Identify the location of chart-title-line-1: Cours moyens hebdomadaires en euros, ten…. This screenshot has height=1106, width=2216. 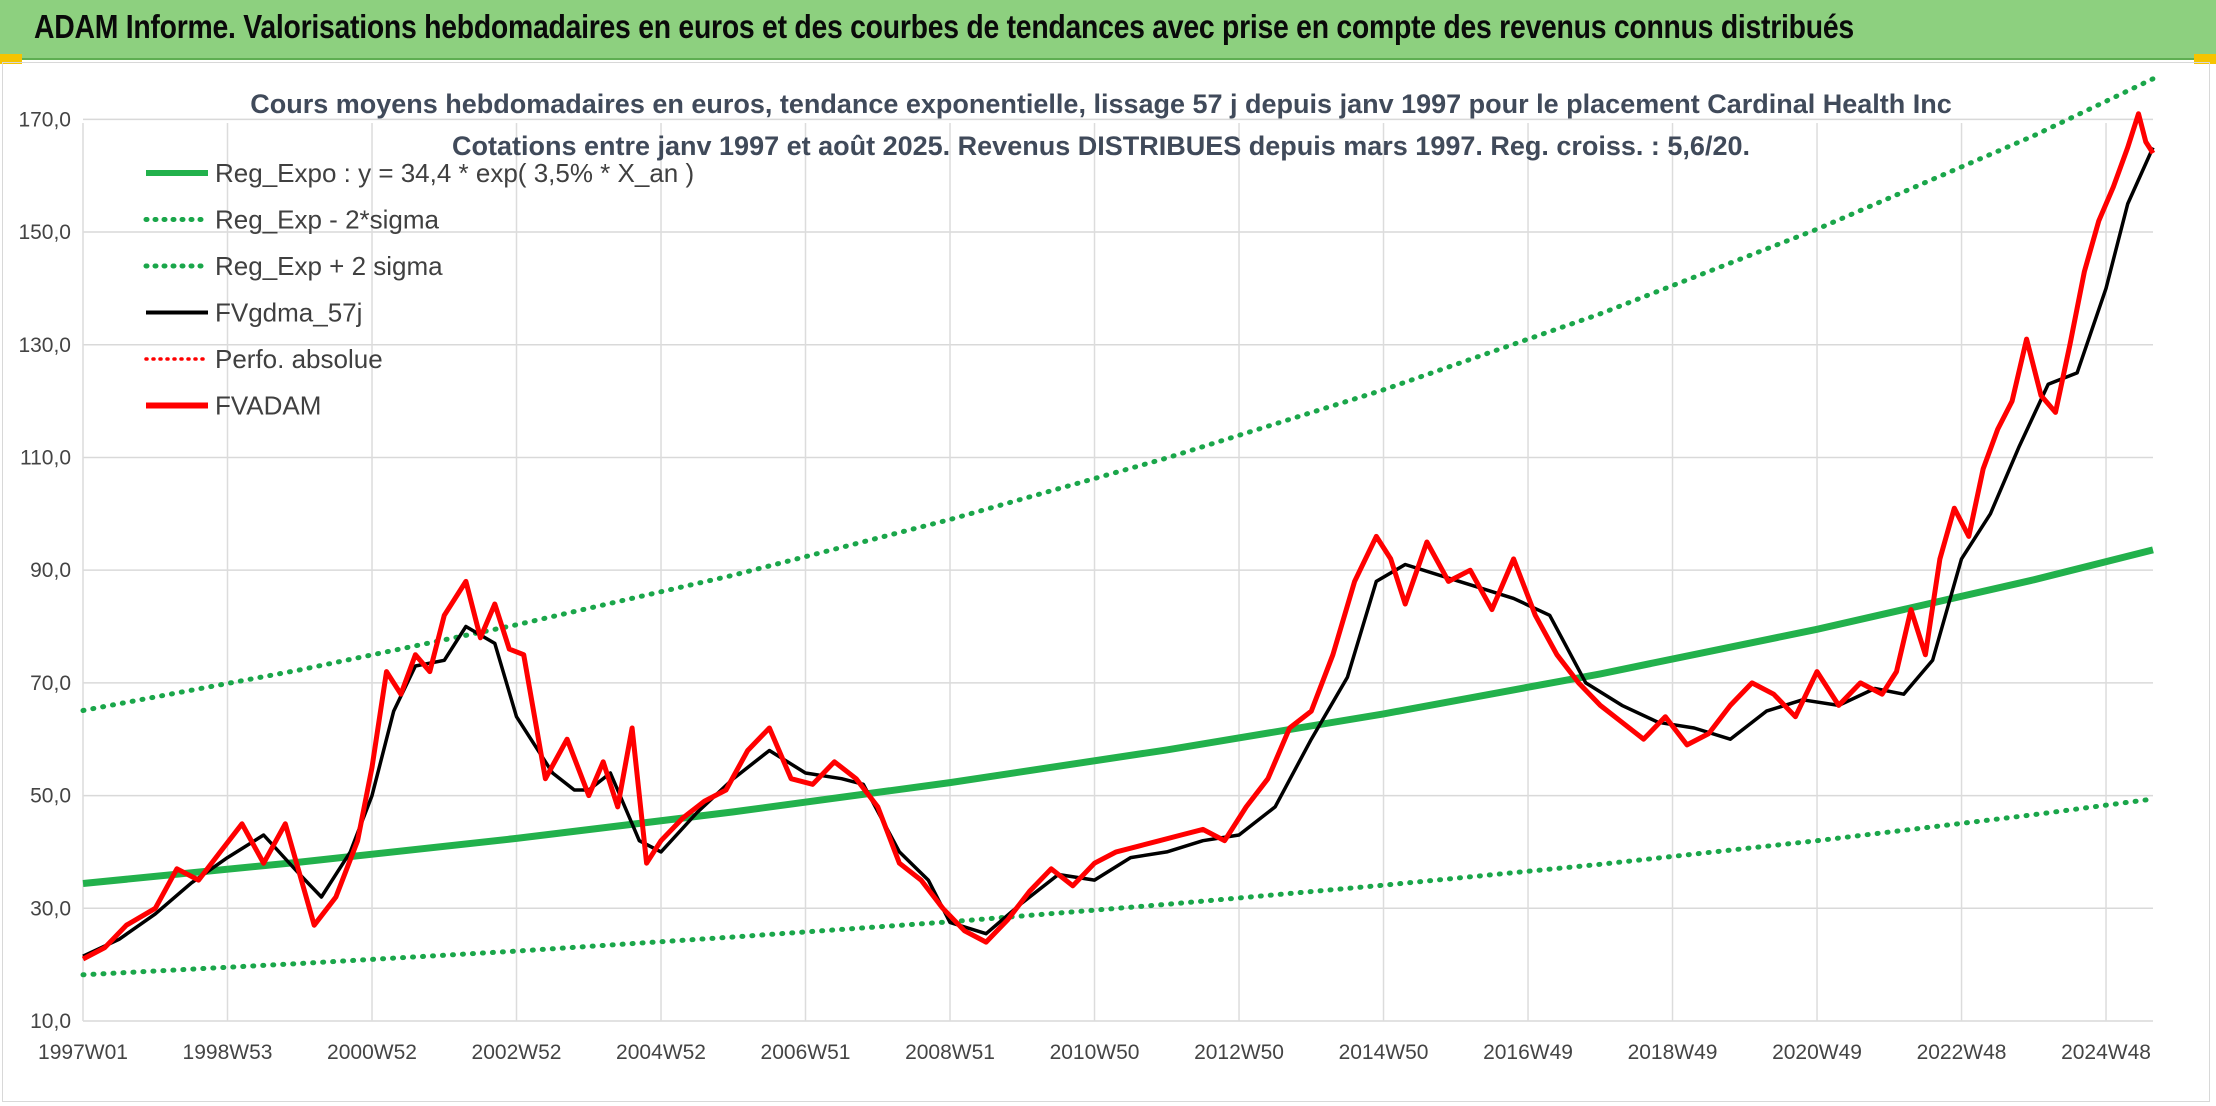
(1101, 104).